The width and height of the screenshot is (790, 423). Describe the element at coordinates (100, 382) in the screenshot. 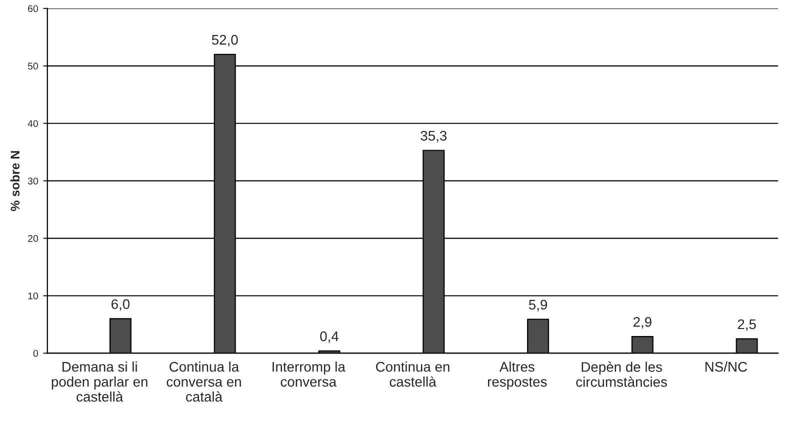

I see `x-tick-label: Demana si li poden parlar en castellà` at that location.